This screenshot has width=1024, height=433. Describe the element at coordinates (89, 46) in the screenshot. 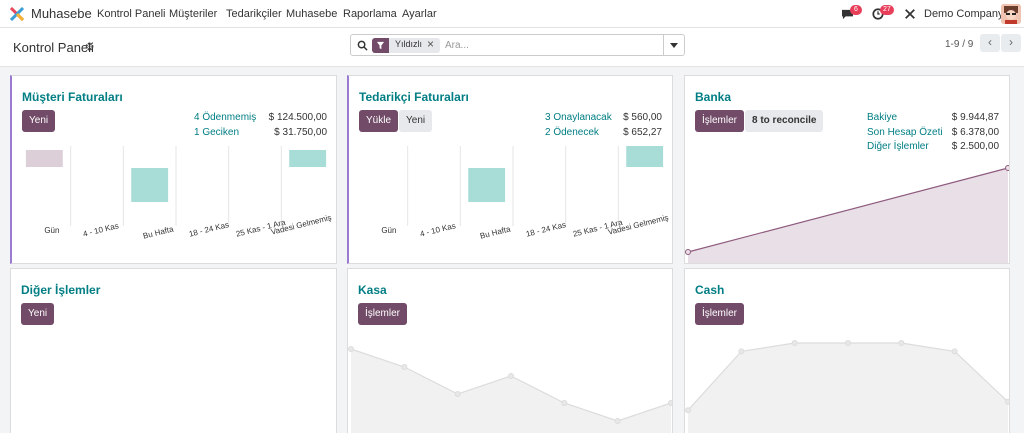

I see `settings-gear-icon` at that location.